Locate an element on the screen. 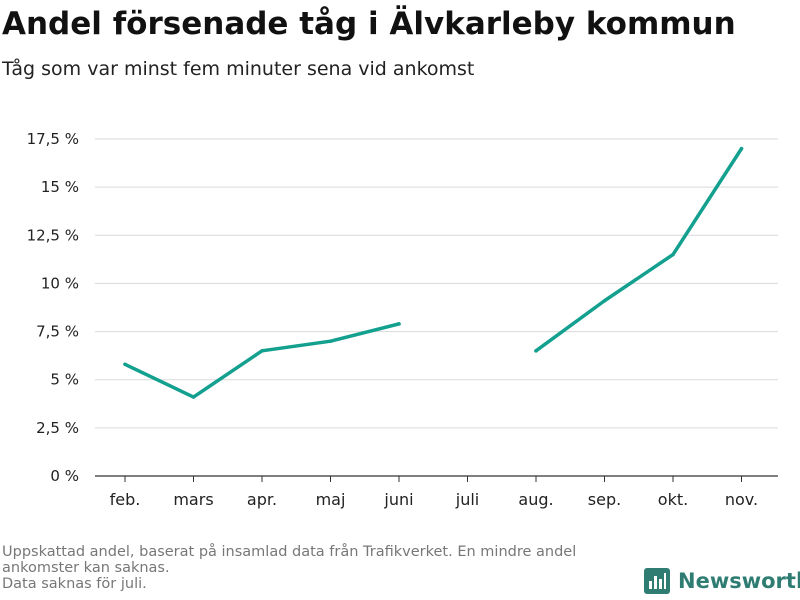 The width and height of the screenshot is (800, 600). x-tick-label: mars is located at coordinates (193, 499).